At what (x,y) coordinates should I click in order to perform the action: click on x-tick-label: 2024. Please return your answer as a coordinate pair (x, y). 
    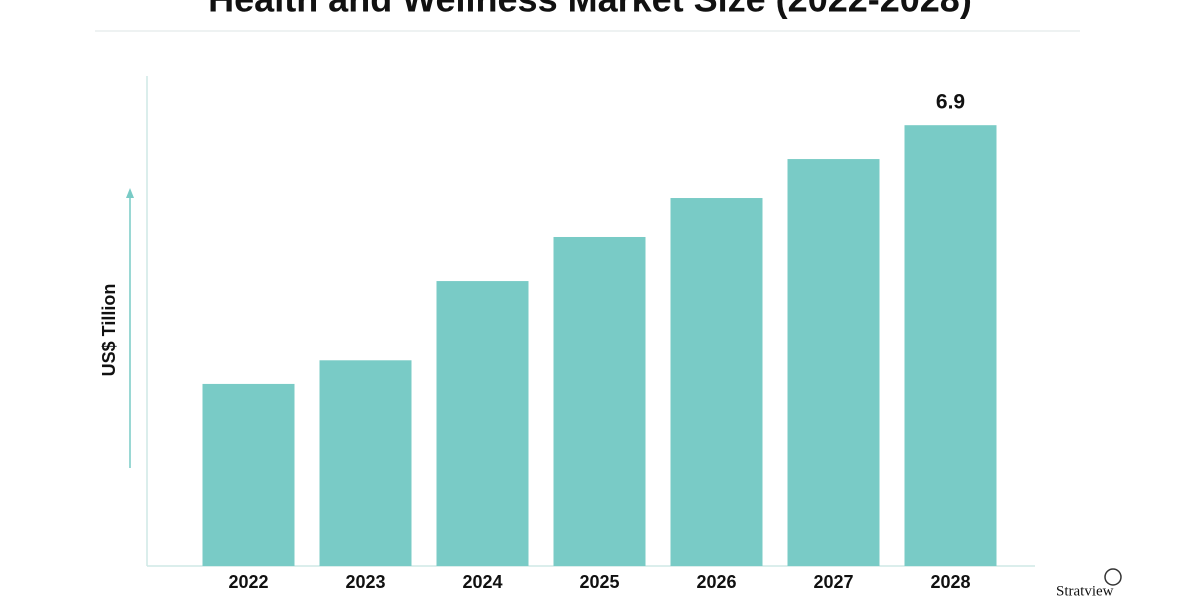
    Looking at the image, I should click on (482, 582).